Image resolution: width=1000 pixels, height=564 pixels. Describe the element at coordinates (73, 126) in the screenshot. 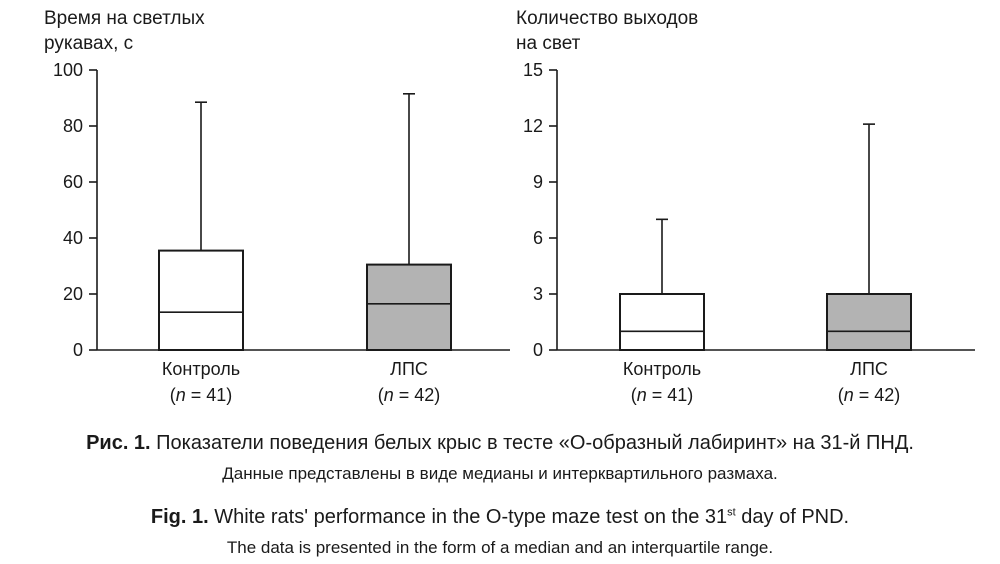

I see `y-tick-label: 80` at that location.